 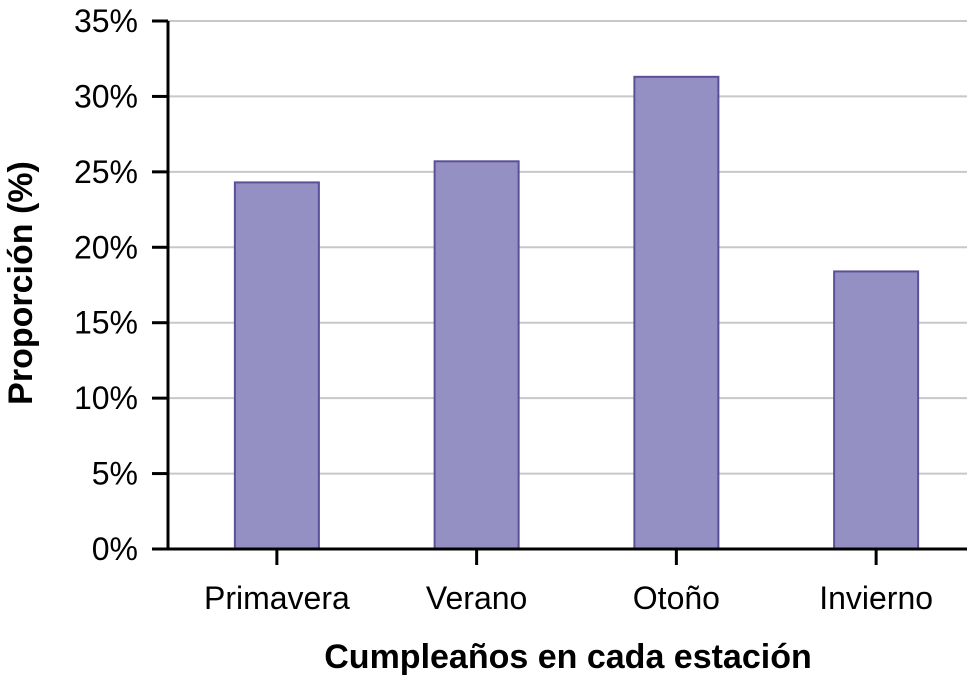 I want to click on y-tick-label: 10%, so click(x=106, y=398).